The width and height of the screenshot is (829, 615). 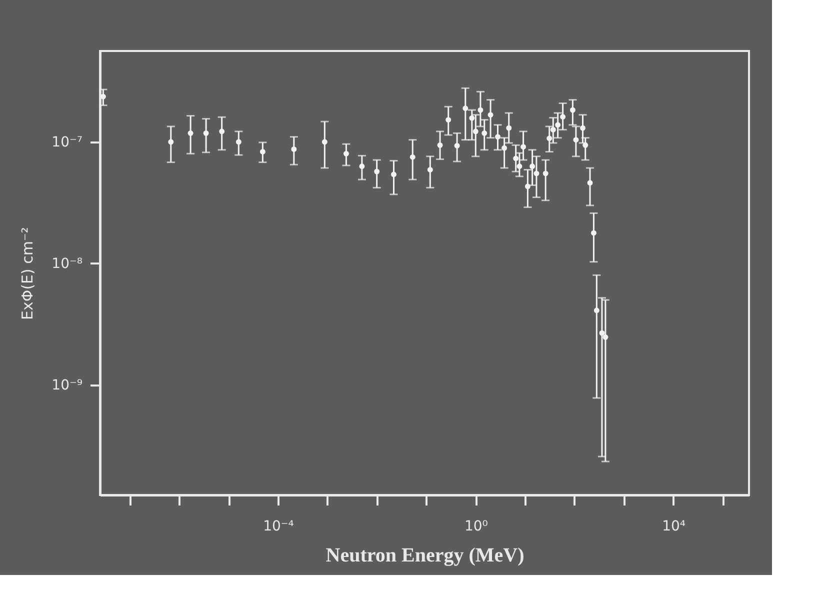 What do you see at coordinates (278, 526) in the screenshot?
I see `x-tick-label: 10⁻⁴` at bounding box center [278, 526].